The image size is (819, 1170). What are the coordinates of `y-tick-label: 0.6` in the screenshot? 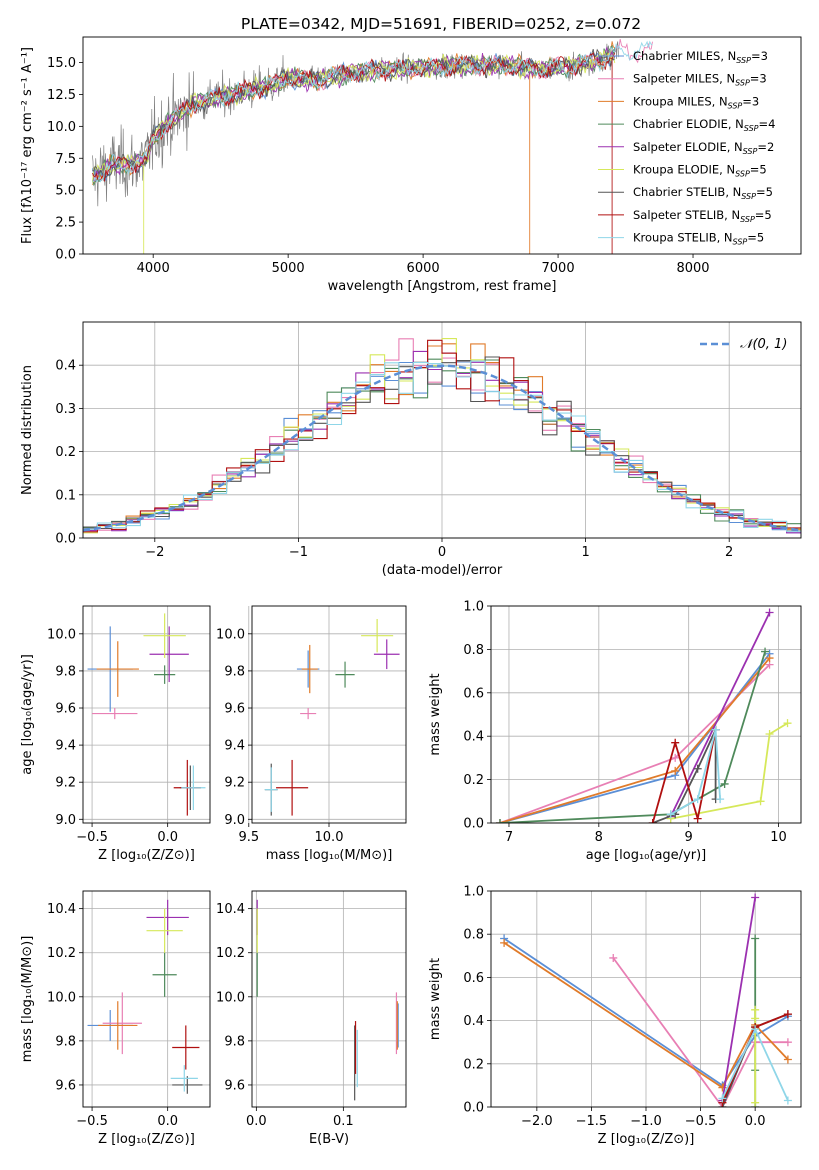 It's located at (473, 978).